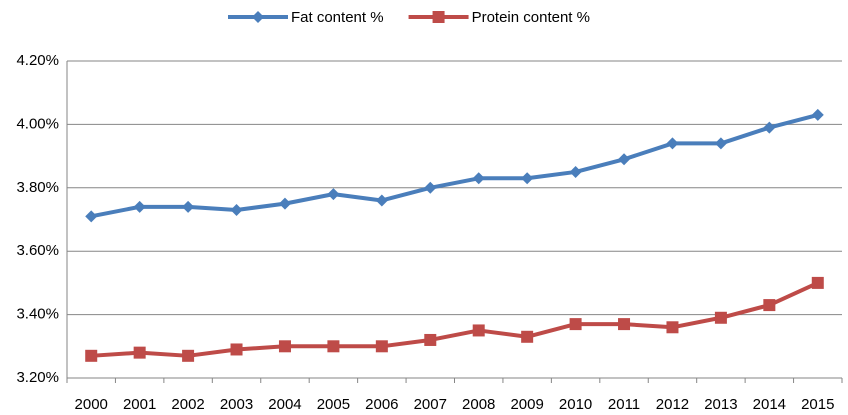 This screenshot has height=415, width=848. Describe the element at coordinates (37, 123) in the screenshot. I see `y-tick-label: 4.00%` at that location.